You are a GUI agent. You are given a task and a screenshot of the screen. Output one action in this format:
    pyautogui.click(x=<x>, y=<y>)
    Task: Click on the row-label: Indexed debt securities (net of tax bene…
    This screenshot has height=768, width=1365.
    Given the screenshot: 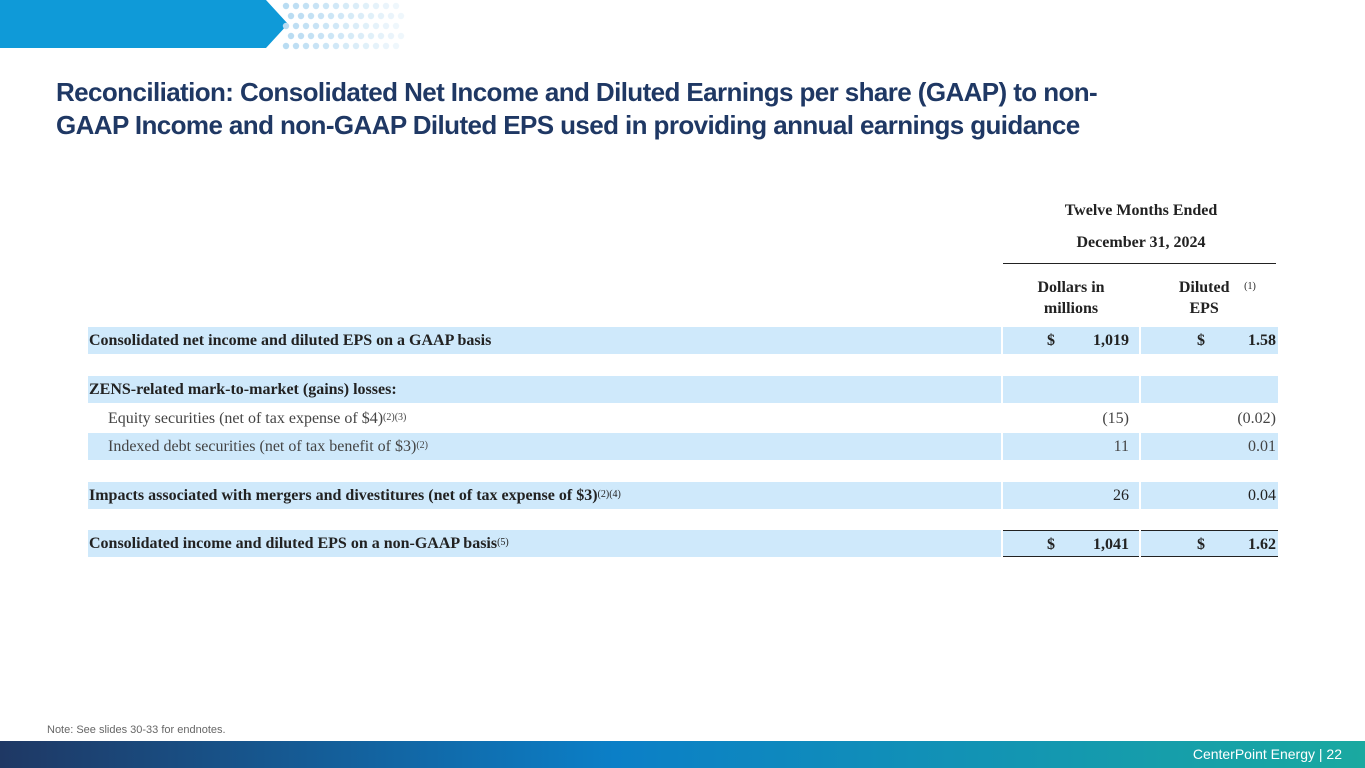 What is the action you would take?
    pyautogui.click(x=544, y=446)
    